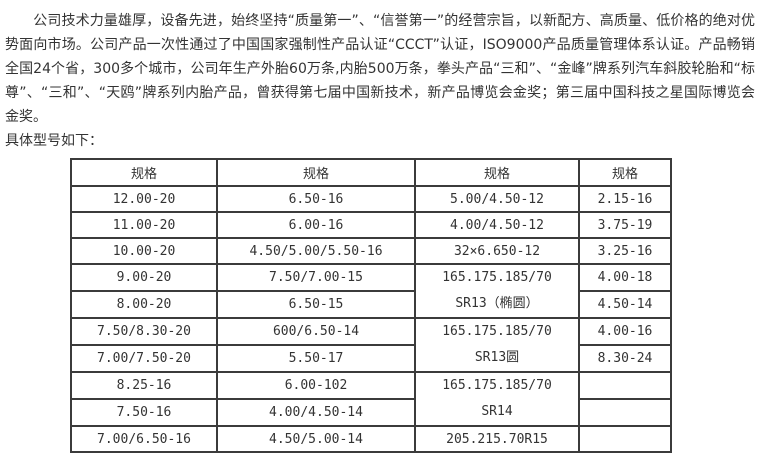 The height and width of the screenshot is (453, 760). What do you see at coordinates (497, 439) in the screenshot?
I see `spec-cell: 205.215.70R15` at bounding box center [497, 439].